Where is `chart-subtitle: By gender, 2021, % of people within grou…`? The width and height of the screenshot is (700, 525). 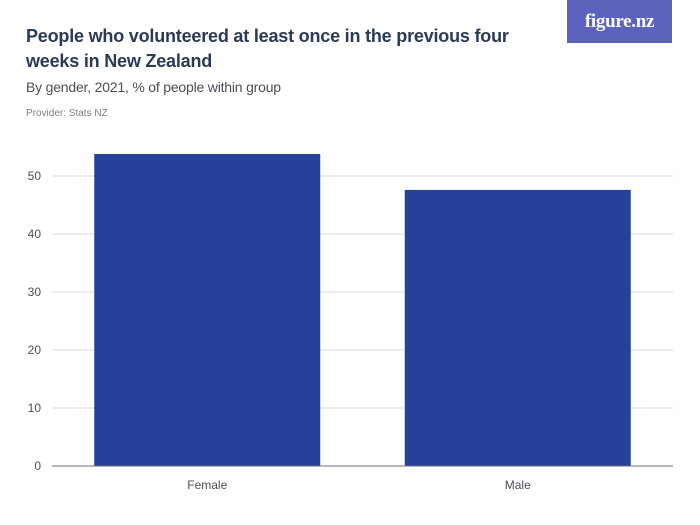
chart-subtitle: By gender, 2021, % of people within grou… is located at coordinates (153, 87).